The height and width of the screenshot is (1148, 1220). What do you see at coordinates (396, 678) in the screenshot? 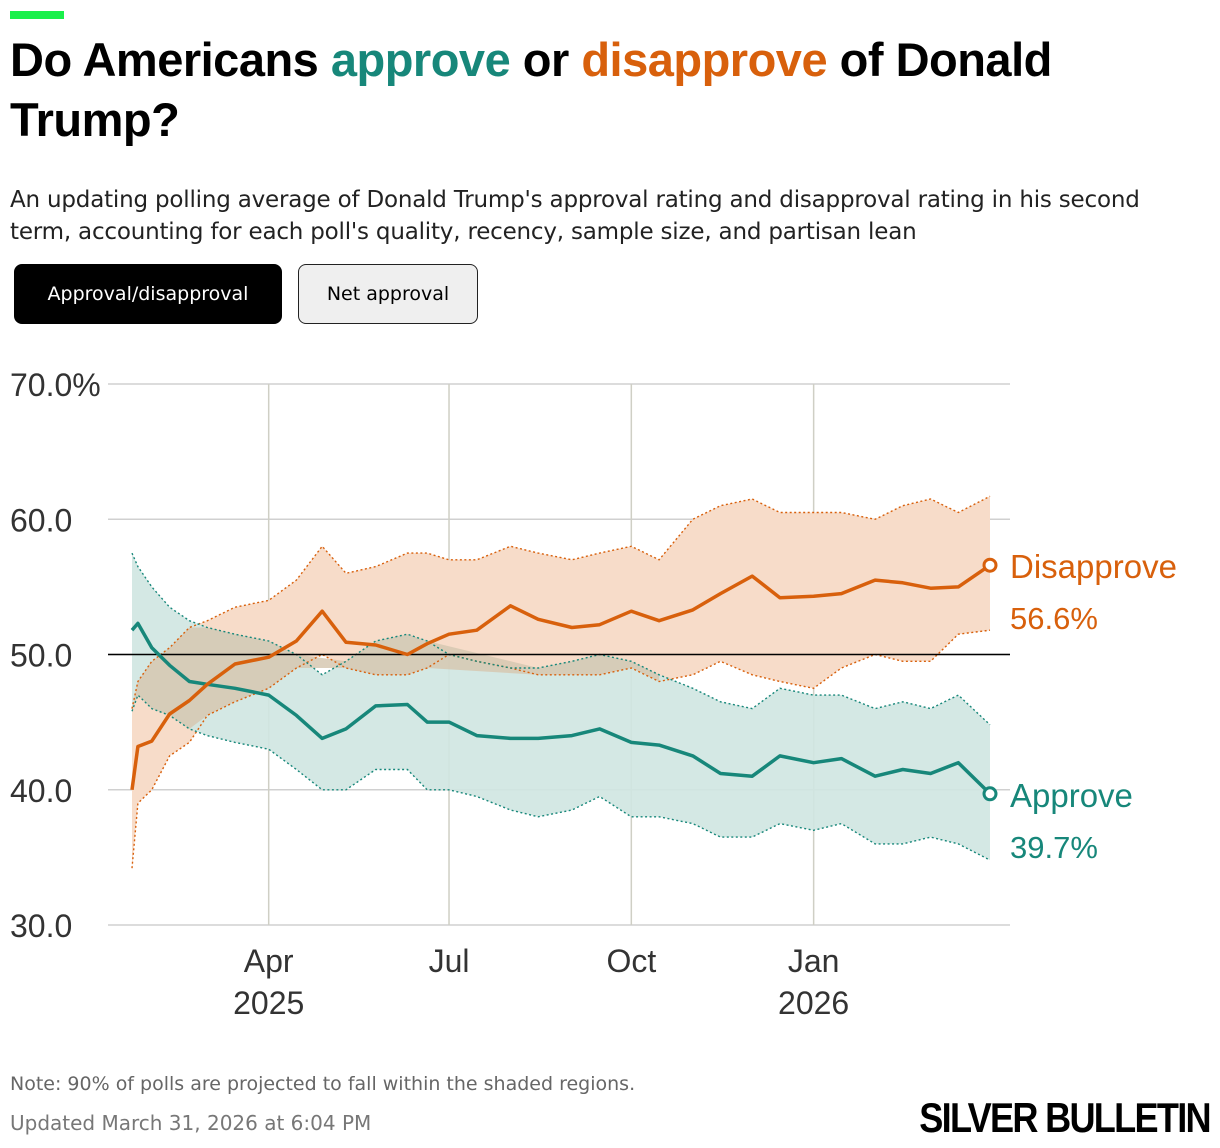
I see `overlap-band` at bounding box center [396, 678].